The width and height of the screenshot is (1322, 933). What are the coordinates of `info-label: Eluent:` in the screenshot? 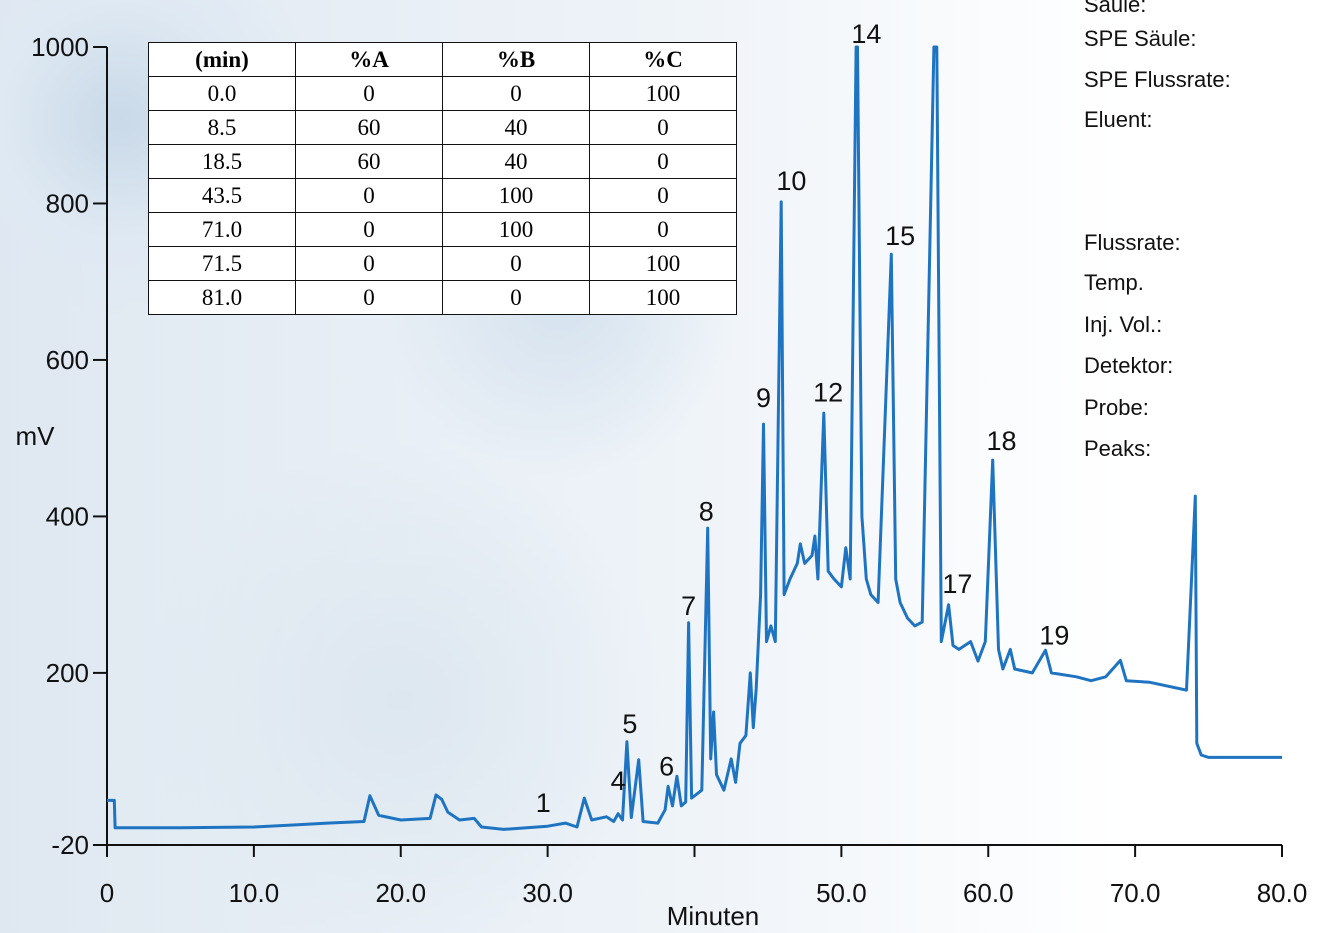 It's located at (1118, 119).